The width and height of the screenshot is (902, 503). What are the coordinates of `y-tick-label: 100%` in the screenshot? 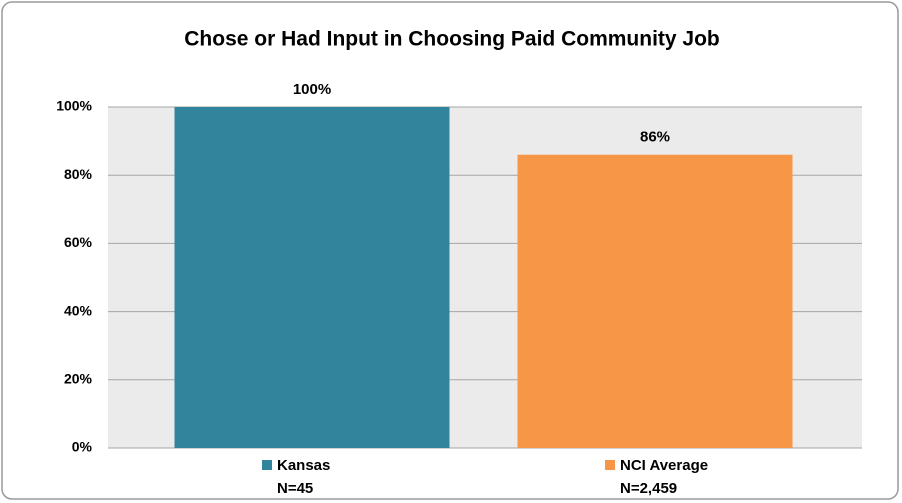 It's located at (74, 106).